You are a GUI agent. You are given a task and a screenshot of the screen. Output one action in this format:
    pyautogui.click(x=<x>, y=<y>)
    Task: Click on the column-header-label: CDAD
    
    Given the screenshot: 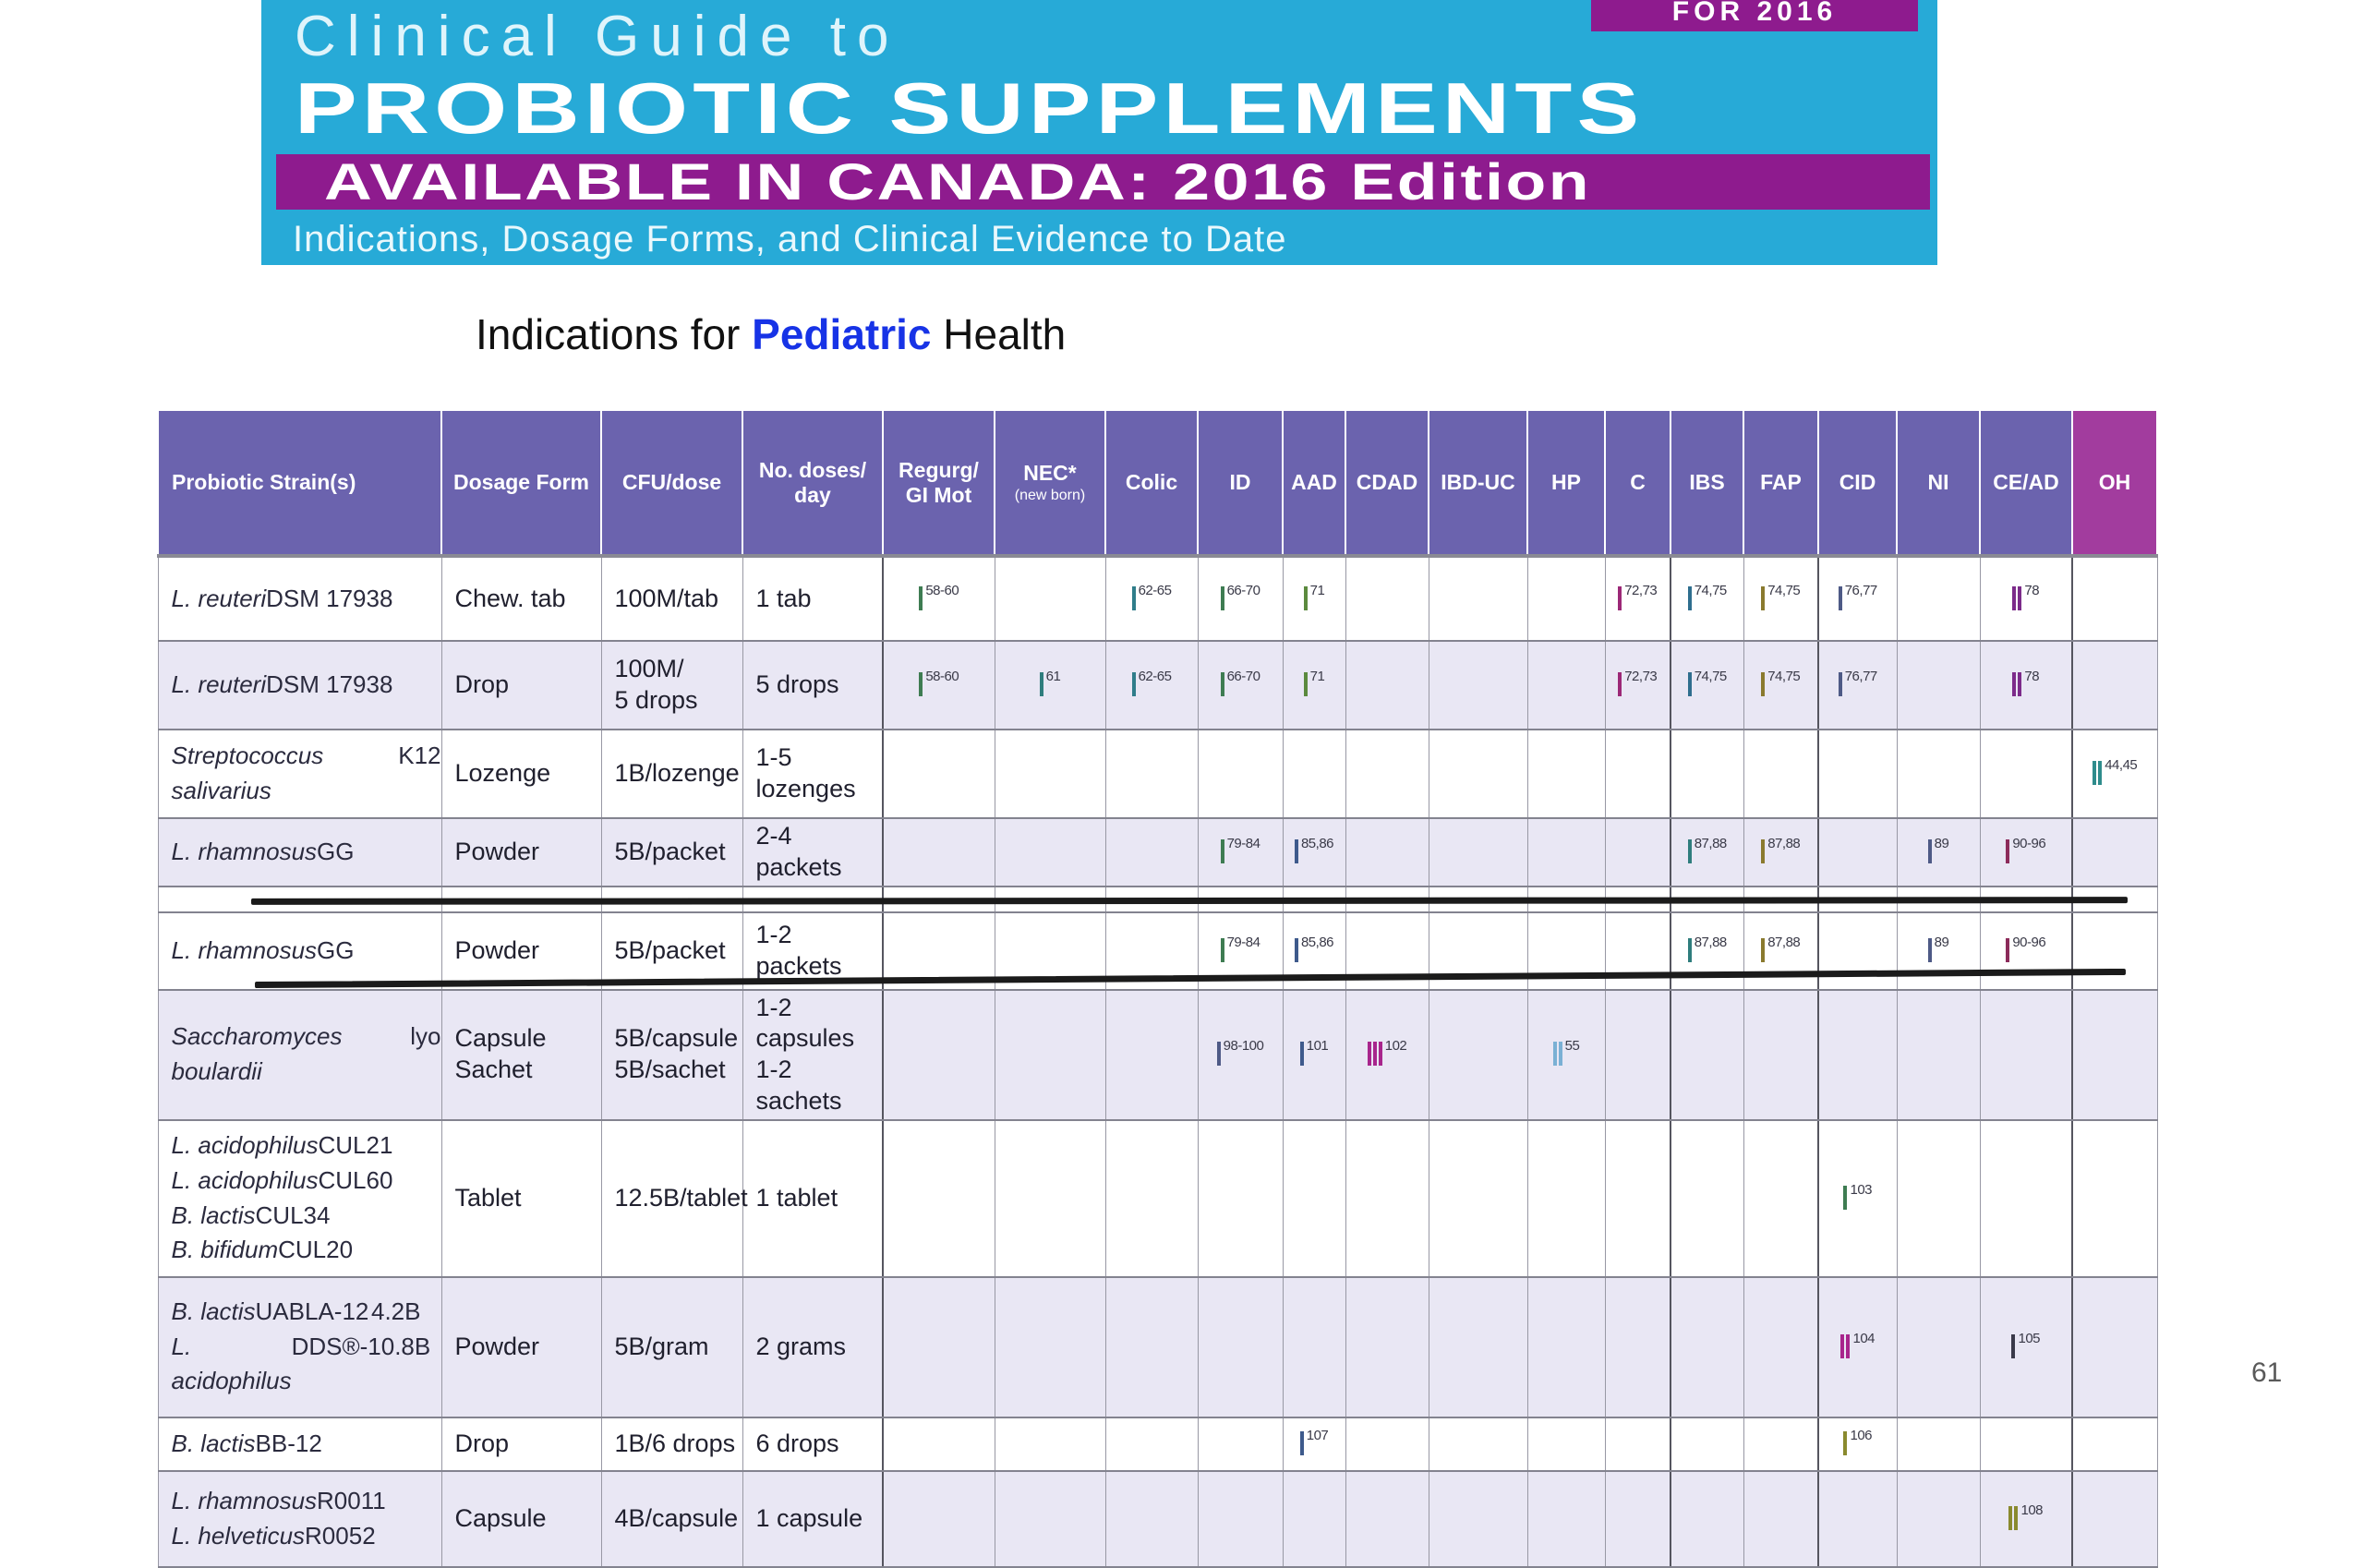 What is the action you would take?
    pyautogui.click(x=1387, y=483)
    